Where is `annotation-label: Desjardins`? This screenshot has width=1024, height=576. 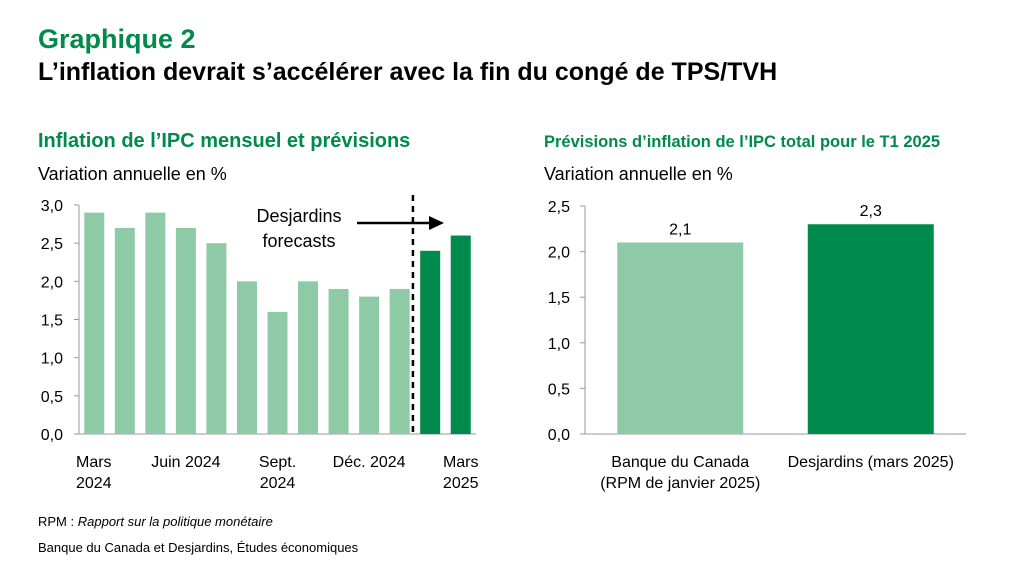 annotation-label: Desjardins is located at coordinates (298, 216).